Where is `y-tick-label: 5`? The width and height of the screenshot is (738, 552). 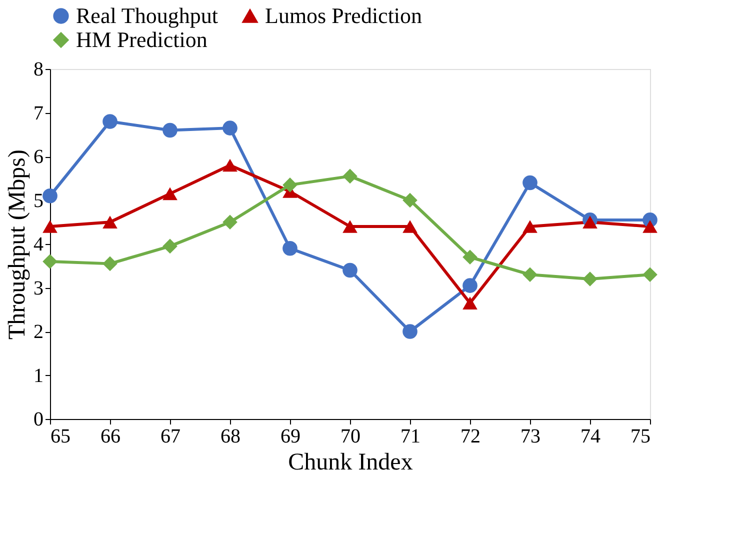
y-tick-label: 5 is located at coordinates (39, 201).